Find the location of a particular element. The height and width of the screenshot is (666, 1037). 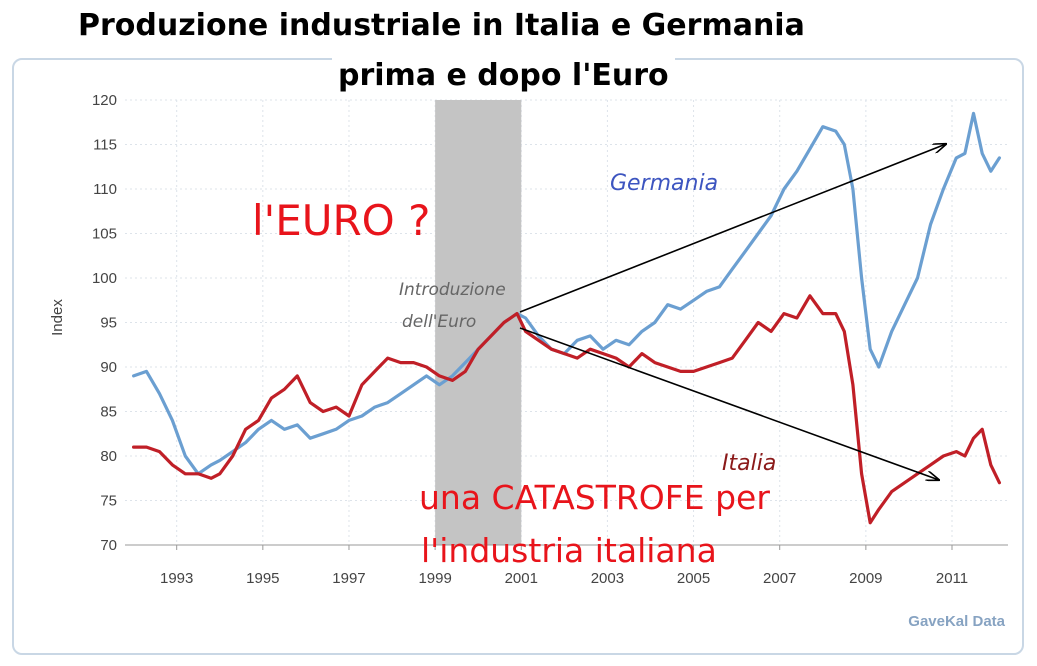

x-tick-label: 2003 is located at coordinates (607, 578).